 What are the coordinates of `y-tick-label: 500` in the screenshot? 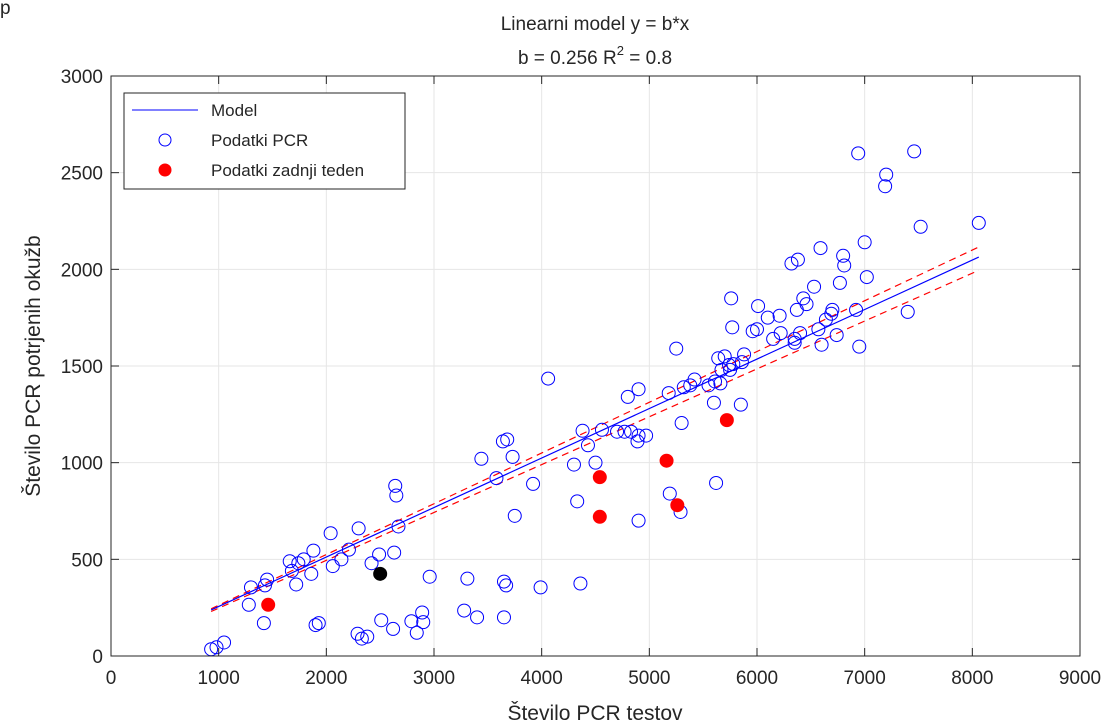 It's located at (87, 560).